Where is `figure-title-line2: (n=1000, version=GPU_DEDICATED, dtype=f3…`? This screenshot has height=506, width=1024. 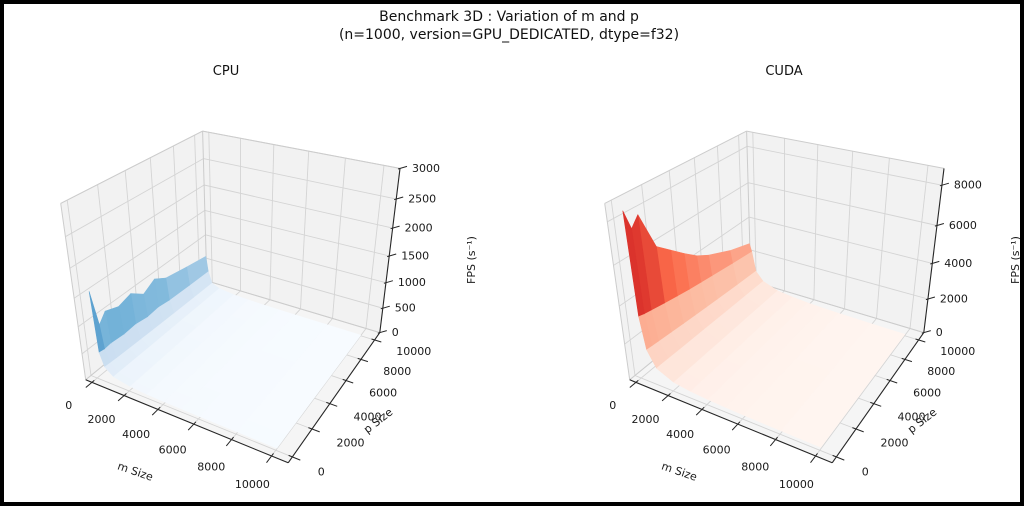
figure-title-line2: (n=1000, version=GPU_DEDICATED, dtype=f3… is located at coordinates (509, 35).